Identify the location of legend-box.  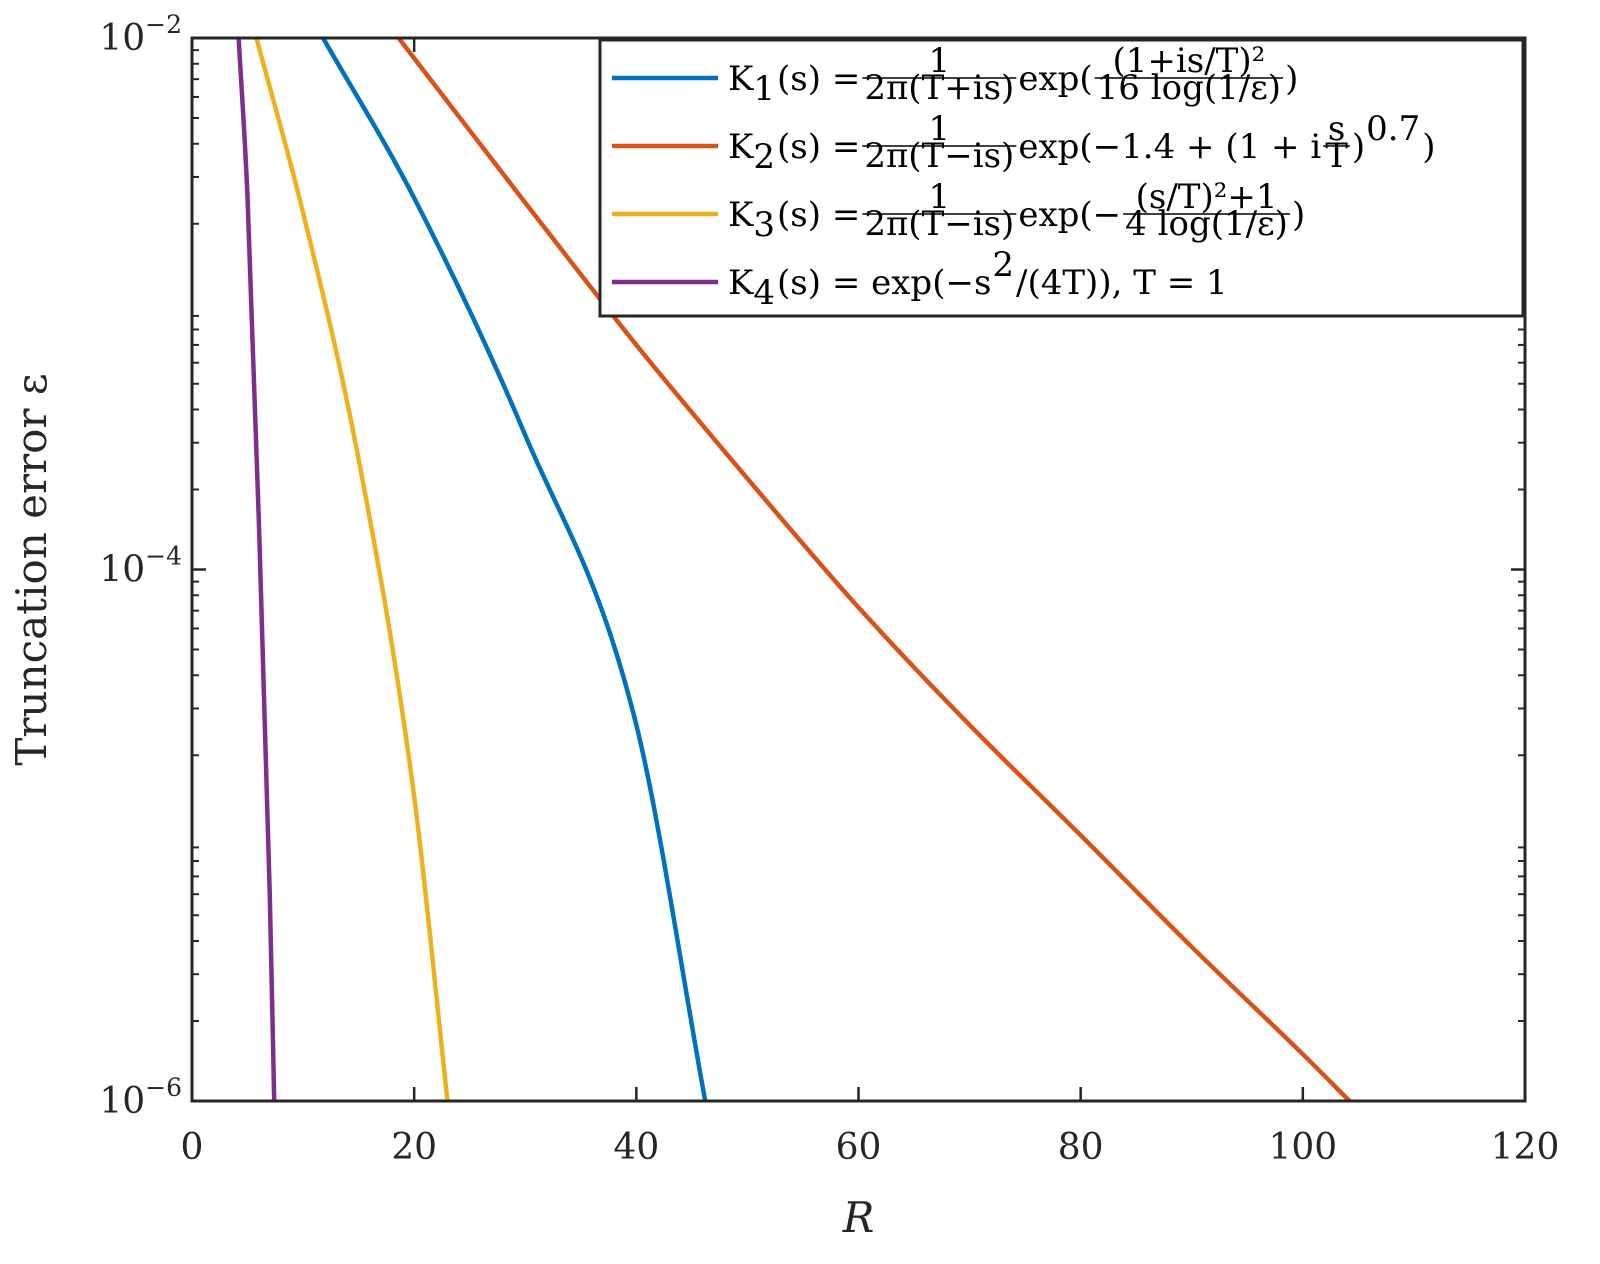
(1061, 178).